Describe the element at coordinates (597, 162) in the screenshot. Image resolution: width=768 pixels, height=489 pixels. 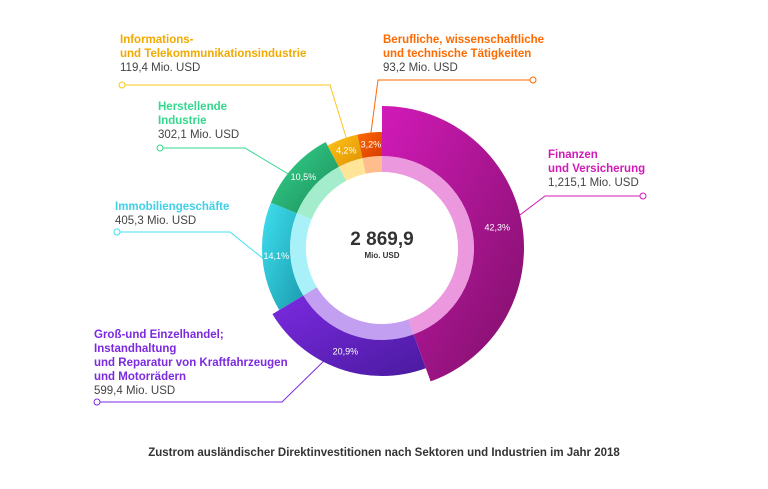
I see `label-name: Finanzen und Versicherung` at that location.